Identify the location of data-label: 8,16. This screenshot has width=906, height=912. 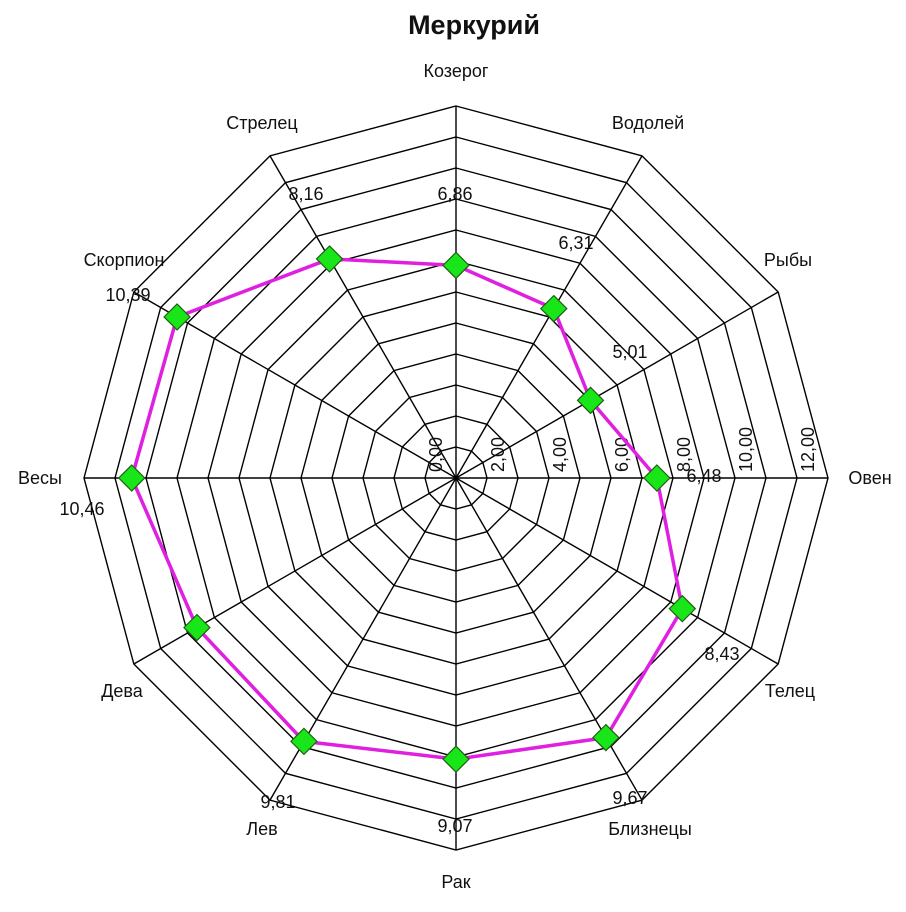
(305, 194).